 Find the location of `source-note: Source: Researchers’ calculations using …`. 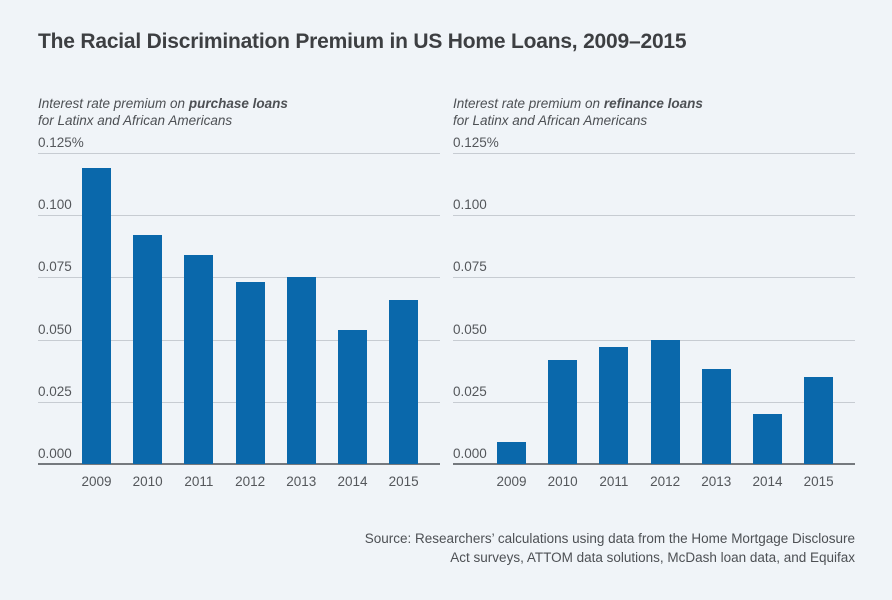

source-note: Source: Researchers’ calculations using … is located at coordinates (545, 548).